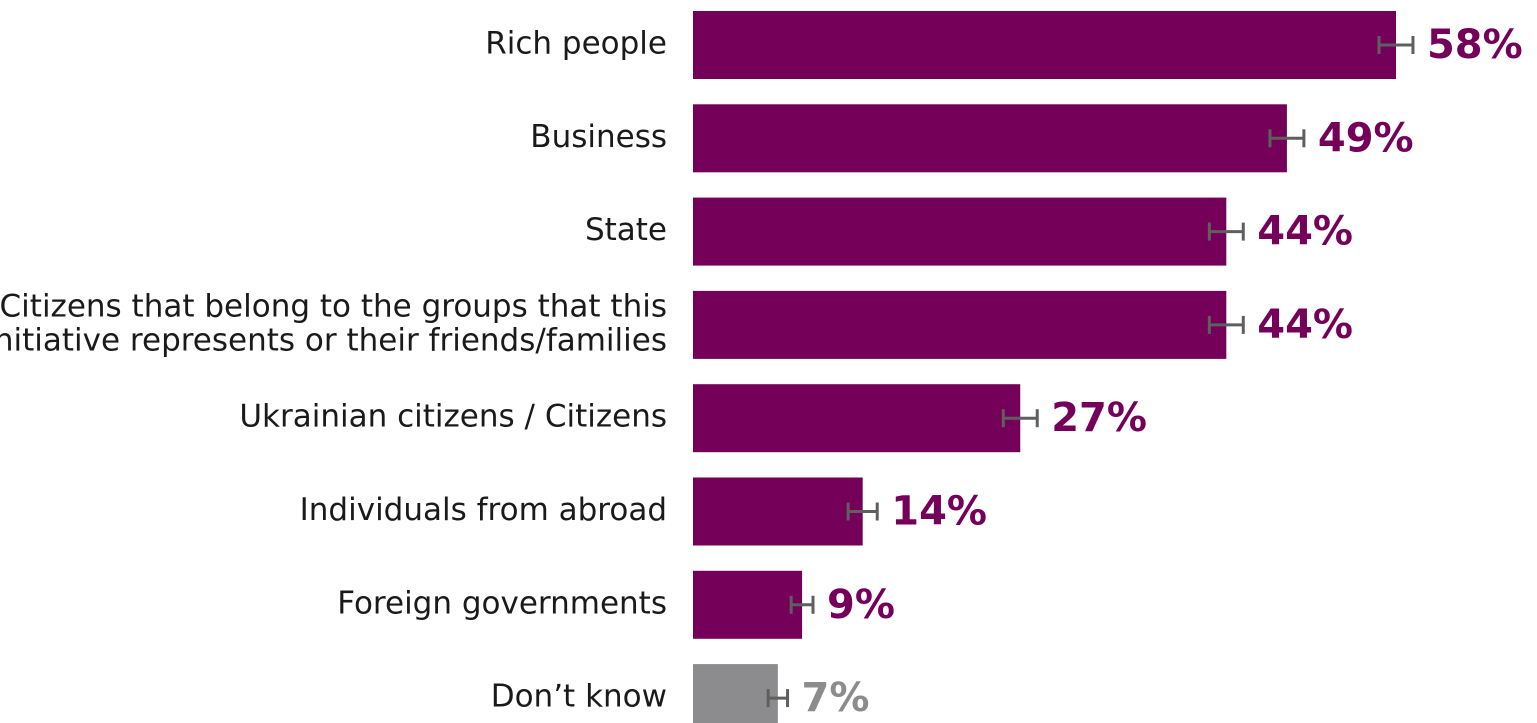 This screenshot has width=1537, height=723. I want to click on category-label: State, so click(626, 230).